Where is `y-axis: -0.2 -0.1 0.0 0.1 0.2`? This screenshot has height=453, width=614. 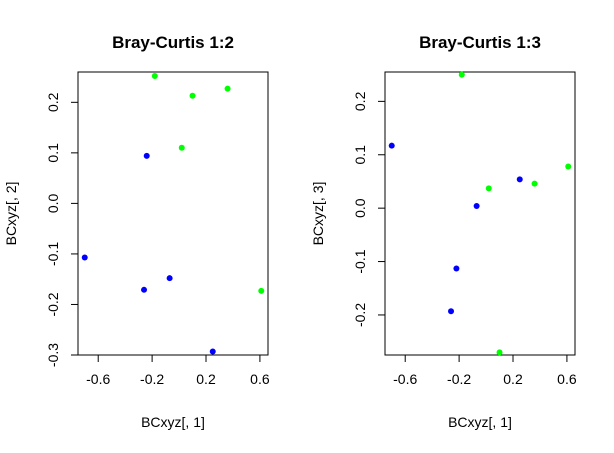
y-axis: -0.2 -0.1 0.0 0.1 0.2 is located at coordinates (368, 209).